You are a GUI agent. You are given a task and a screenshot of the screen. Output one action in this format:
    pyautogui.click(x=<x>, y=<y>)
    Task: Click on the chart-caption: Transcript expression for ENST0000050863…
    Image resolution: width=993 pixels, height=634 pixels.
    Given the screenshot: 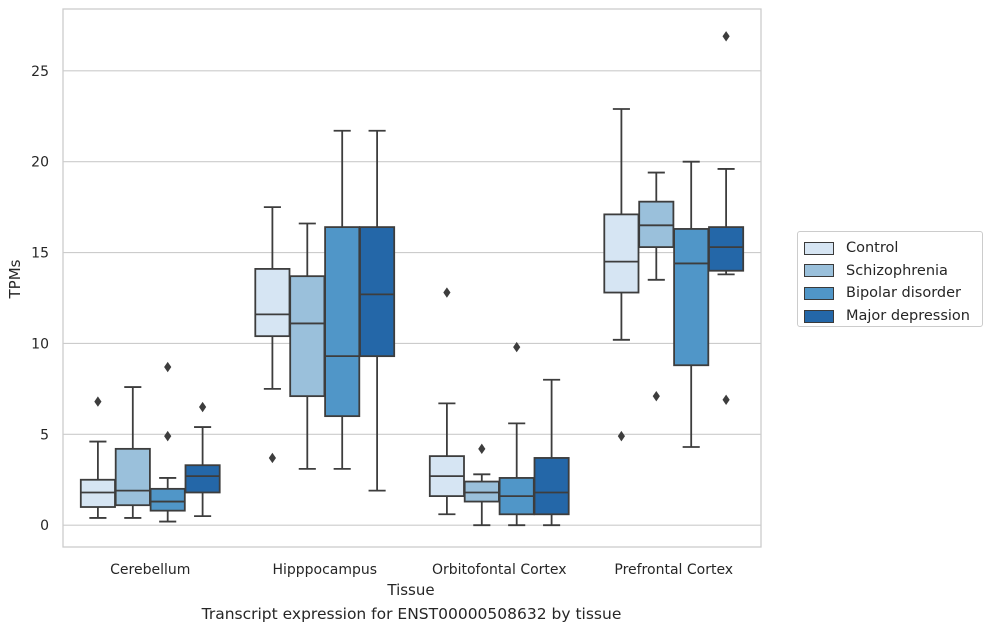 What is the action you would take?
    pyautogui.click(x=411, y=614)
    